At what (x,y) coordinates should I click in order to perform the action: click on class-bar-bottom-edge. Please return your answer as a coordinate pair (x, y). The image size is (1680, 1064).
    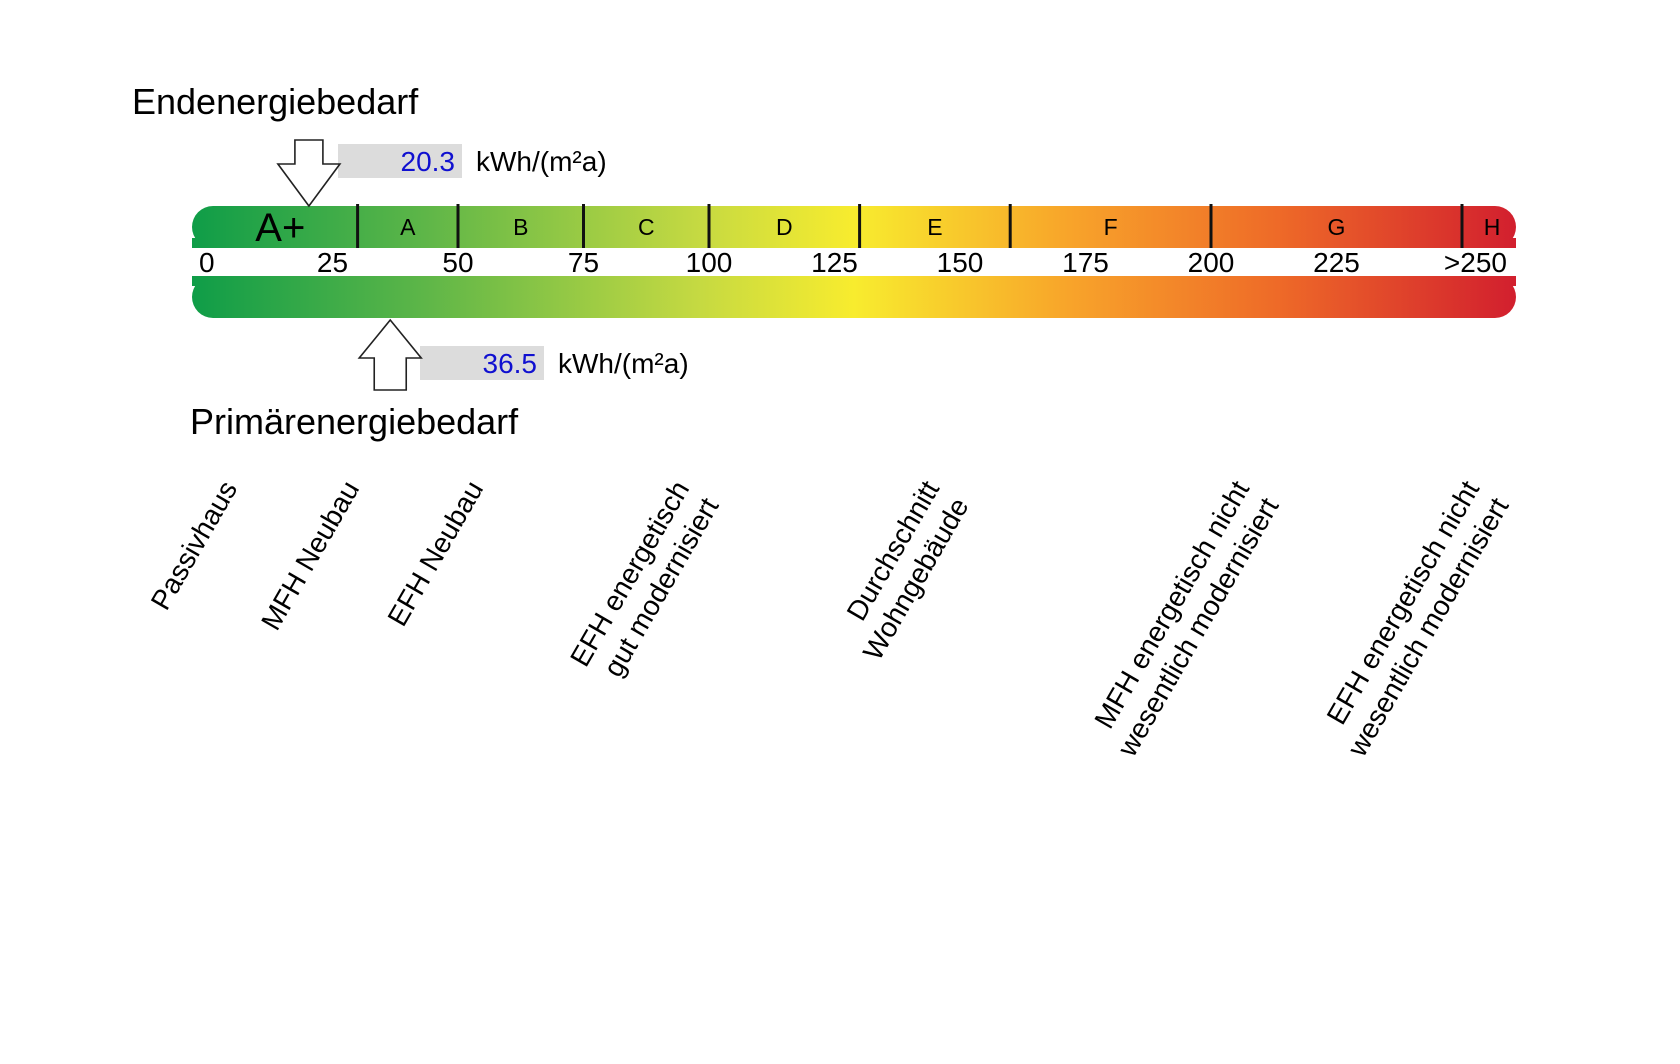
    Looking at the image, I should click on (854, 243).